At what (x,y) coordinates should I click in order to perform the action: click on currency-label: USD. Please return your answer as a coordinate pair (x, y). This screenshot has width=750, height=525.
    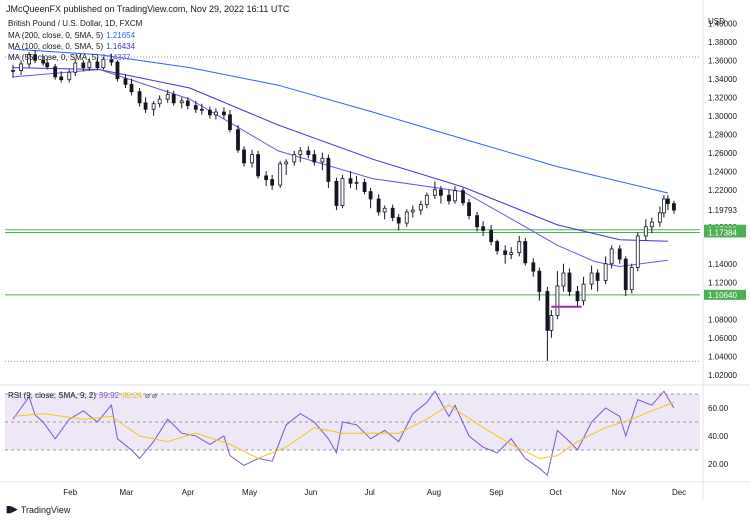
    Looking at the image, I should click on (716, 21).